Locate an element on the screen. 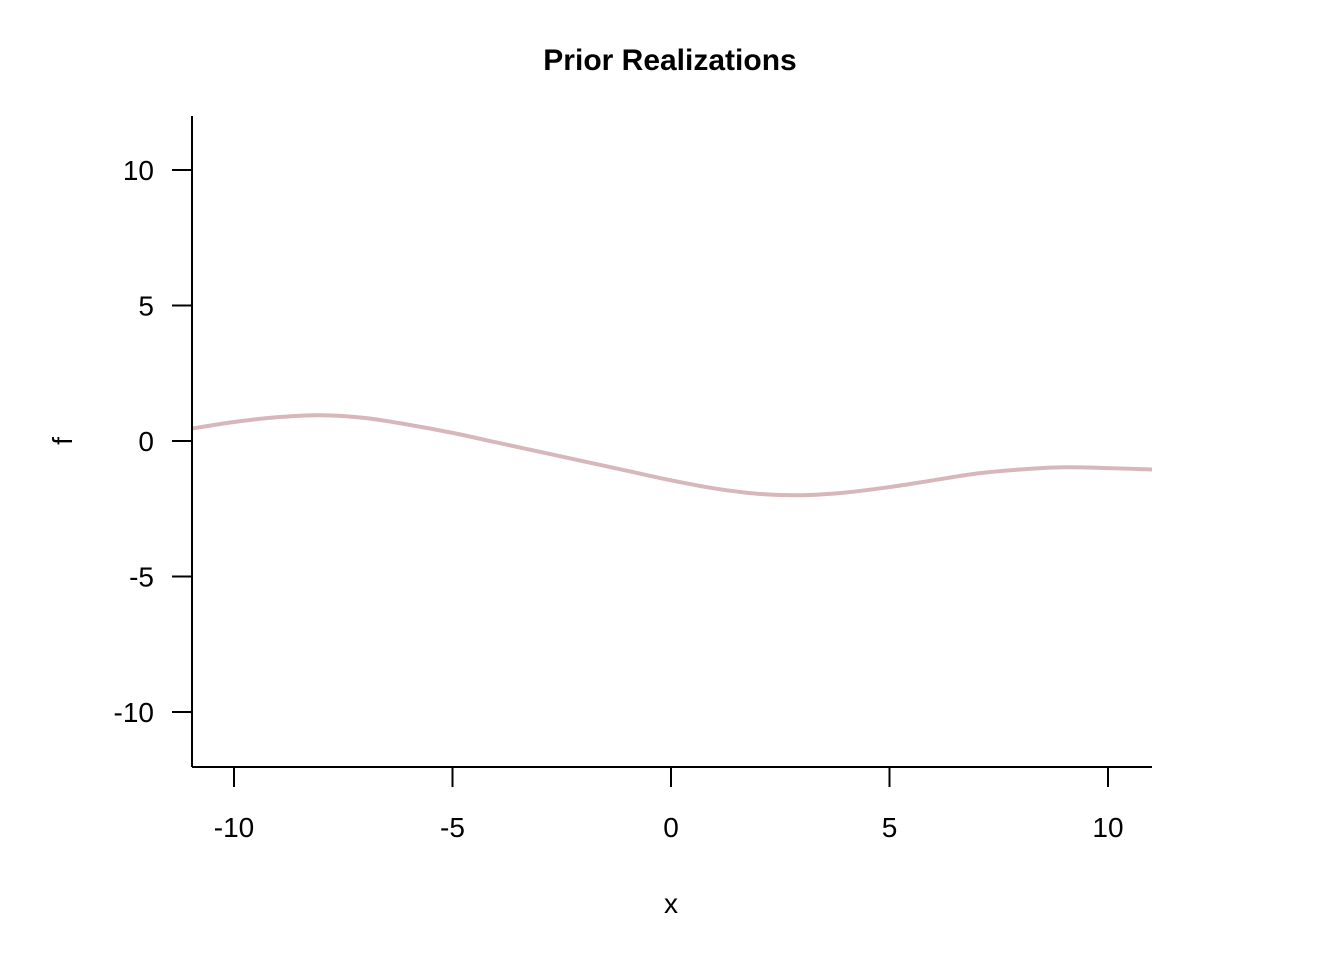 This screenshot has width=1344, height=960. y-tick-label: 0 is located at coordinates (146, 441).